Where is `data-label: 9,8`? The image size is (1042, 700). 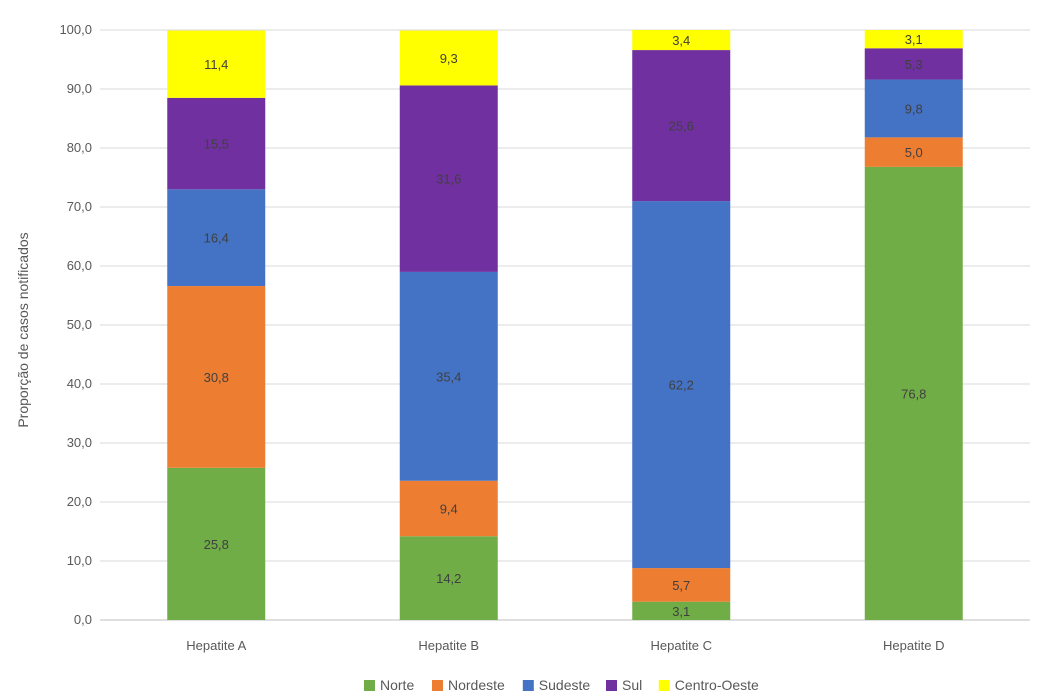 data-label: 9,8 is located at coordinates (914, 108).